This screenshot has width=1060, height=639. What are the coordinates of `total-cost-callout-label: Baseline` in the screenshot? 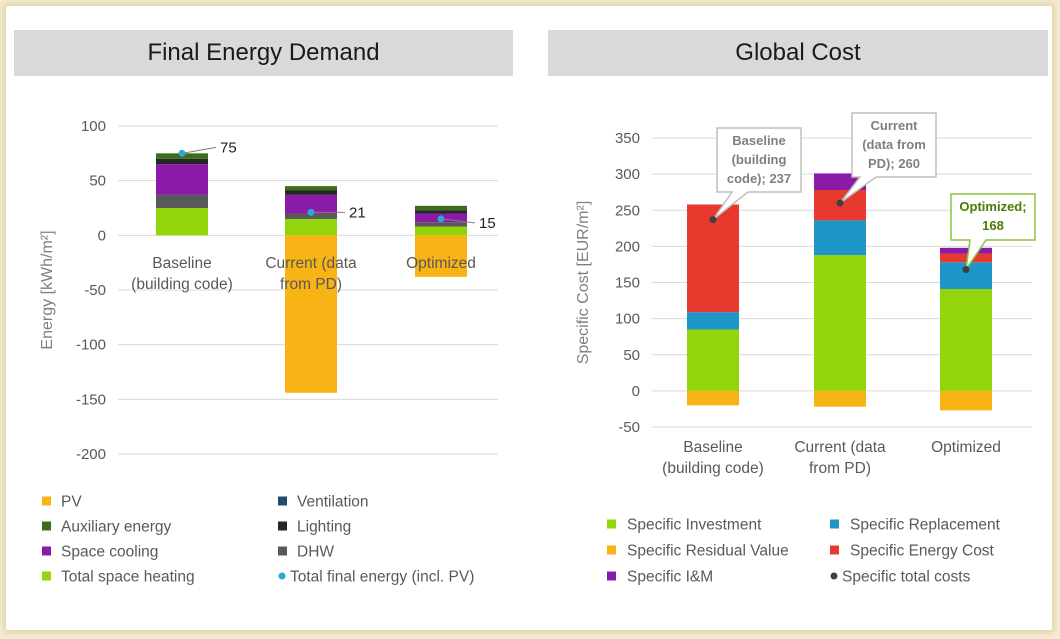 It's located at (758, 140).